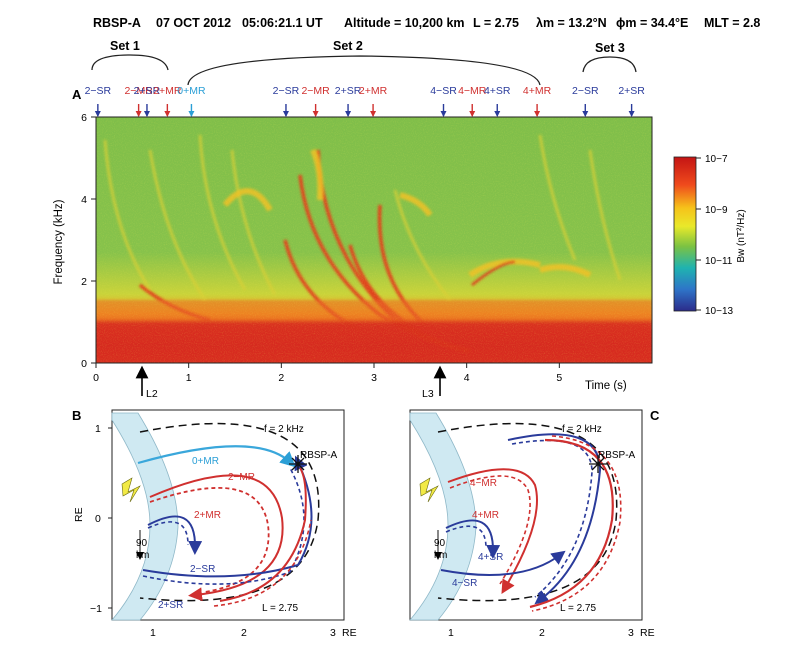 The height and width of the screenshot is (672, 800). What do you see at coordinates (571, 523) in the screenshot?
I see `panel-c-ray-4mr-outer` at bounding box center [571, 523].